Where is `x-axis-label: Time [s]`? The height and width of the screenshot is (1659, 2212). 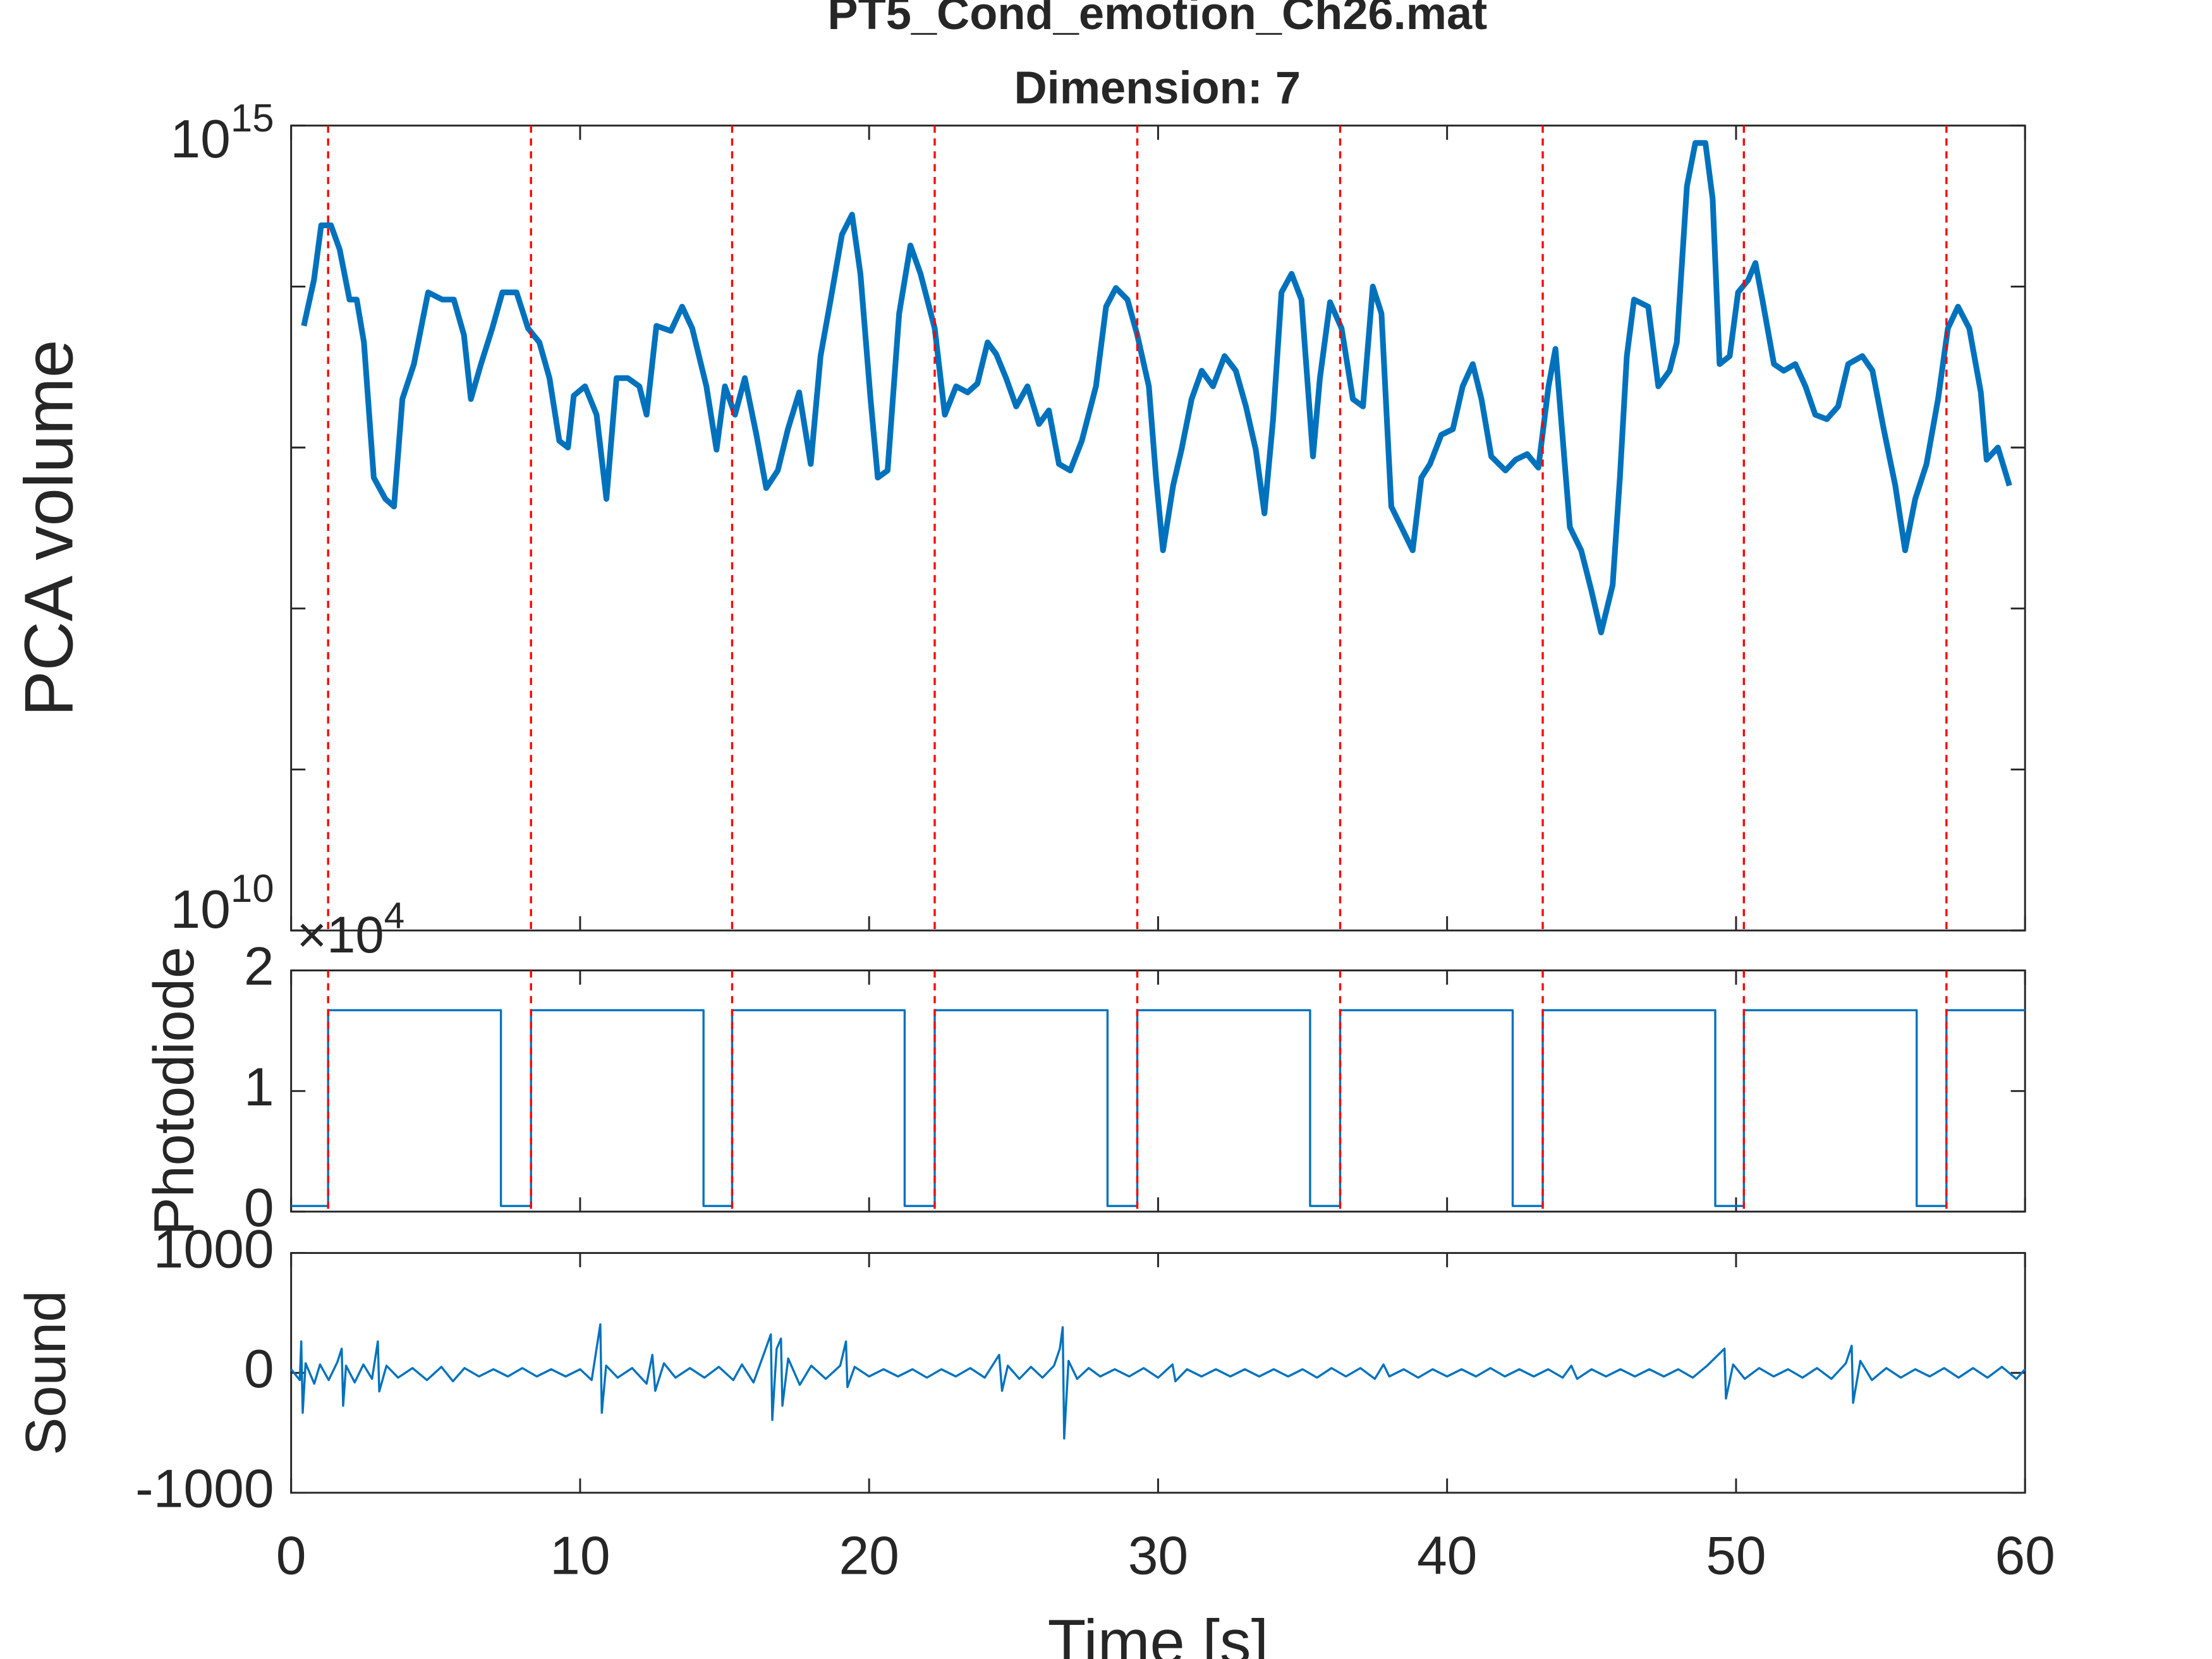 x-axis-label: Time [s] is located at coordinates (1158, 1633).